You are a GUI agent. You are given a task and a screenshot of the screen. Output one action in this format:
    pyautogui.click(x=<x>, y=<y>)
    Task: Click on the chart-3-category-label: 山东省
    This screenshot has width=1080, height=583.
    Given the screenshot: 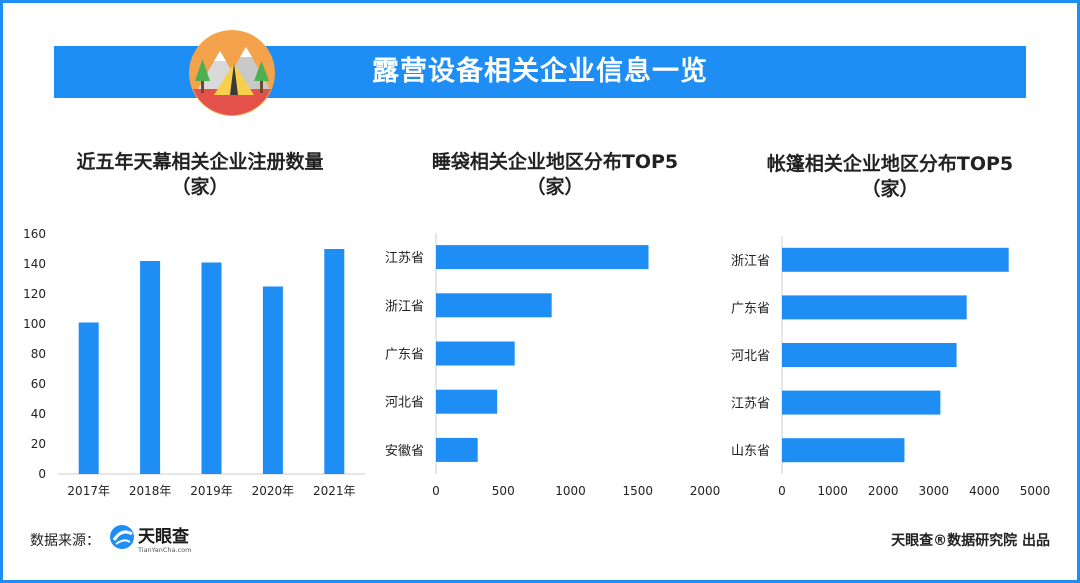 What is the action you would take?
    pyautogui.click(x=750, y=451)
    